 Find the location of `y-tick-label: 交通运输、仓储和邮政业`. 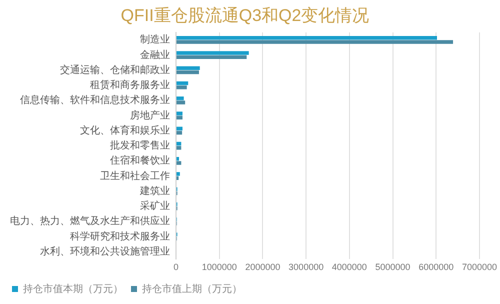

y-tick-label: 交通运输、仓储和邮政业 is located at coordinates (115, 70).